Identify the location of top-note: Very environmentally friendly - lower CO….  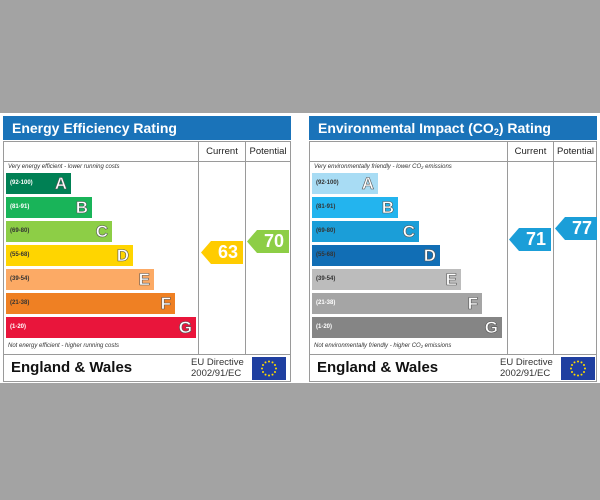
(383, 167).